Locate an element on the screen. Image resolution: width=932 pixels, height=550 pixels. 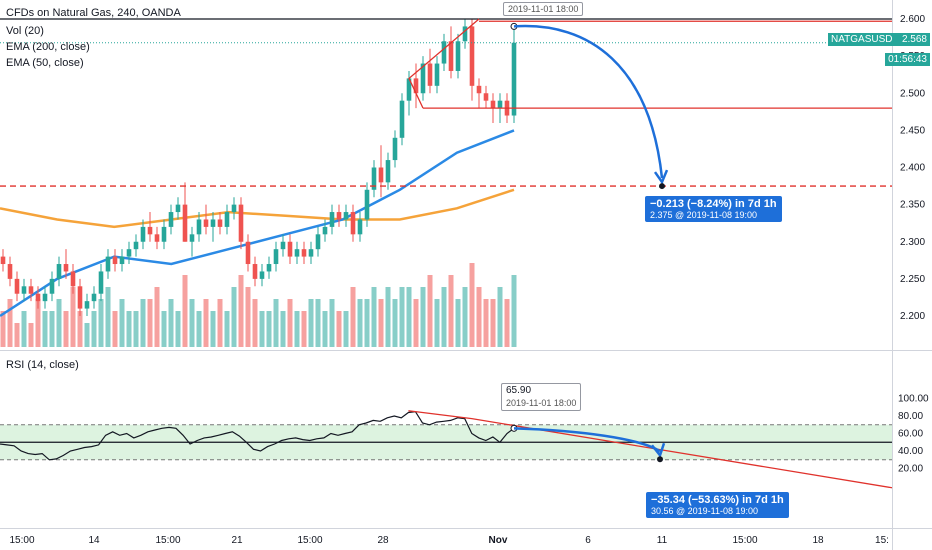
time-axis-label: Nov is located at coordinates (498, 540).